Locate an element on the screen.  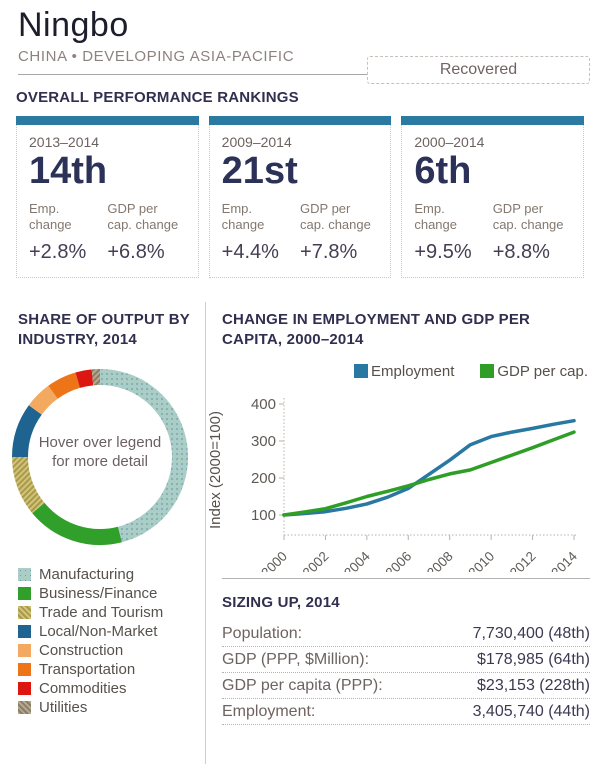
donut-chart-svg is located at coordinates (100, 456).